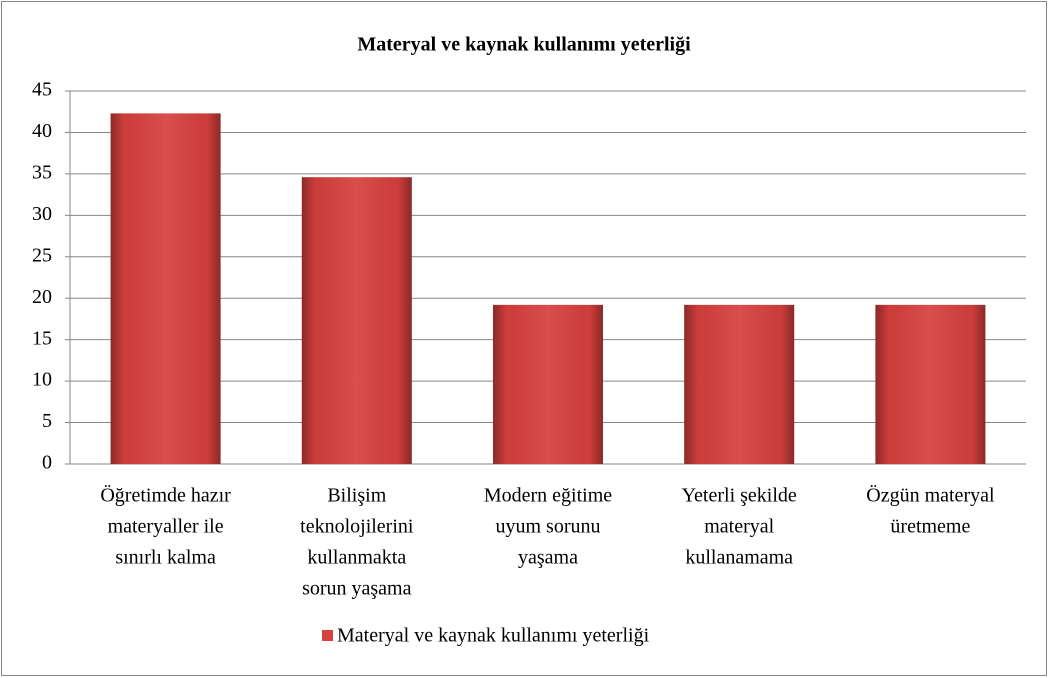 The height and width of the screenshot is (678, 1049). What do you see at coordinates (356, 558) in the screenshot?
I see `x-tick-label: kullanmakta` at bounding box center [356, 558].